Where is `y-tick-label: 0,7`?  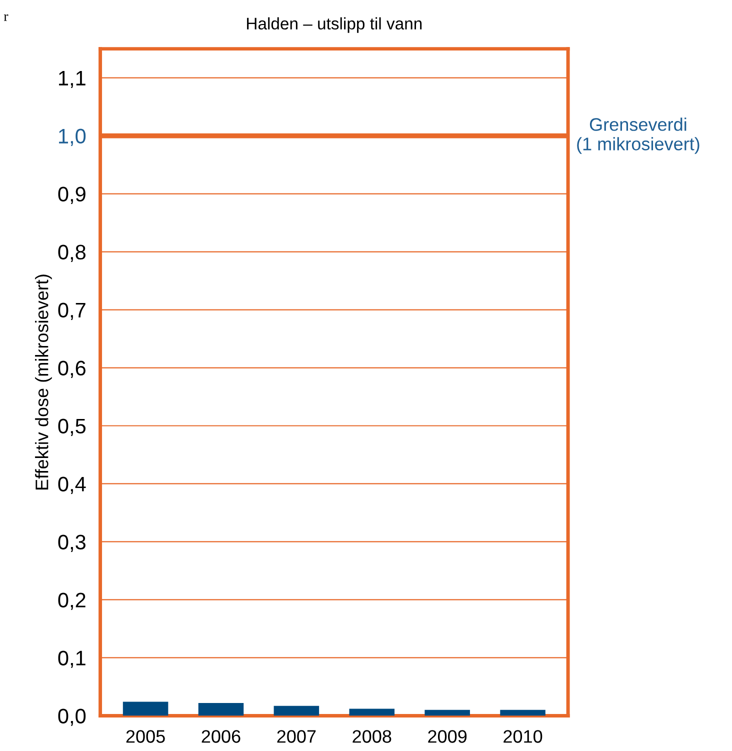
y-tick-label: 0,7 is located at coordinates (72, 311).